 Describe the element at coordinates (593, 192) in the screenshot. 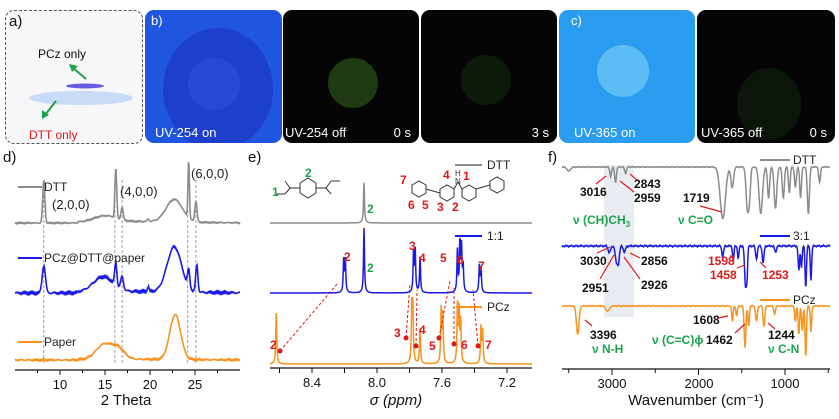

I see `ir-band-label: 3016` at that location.